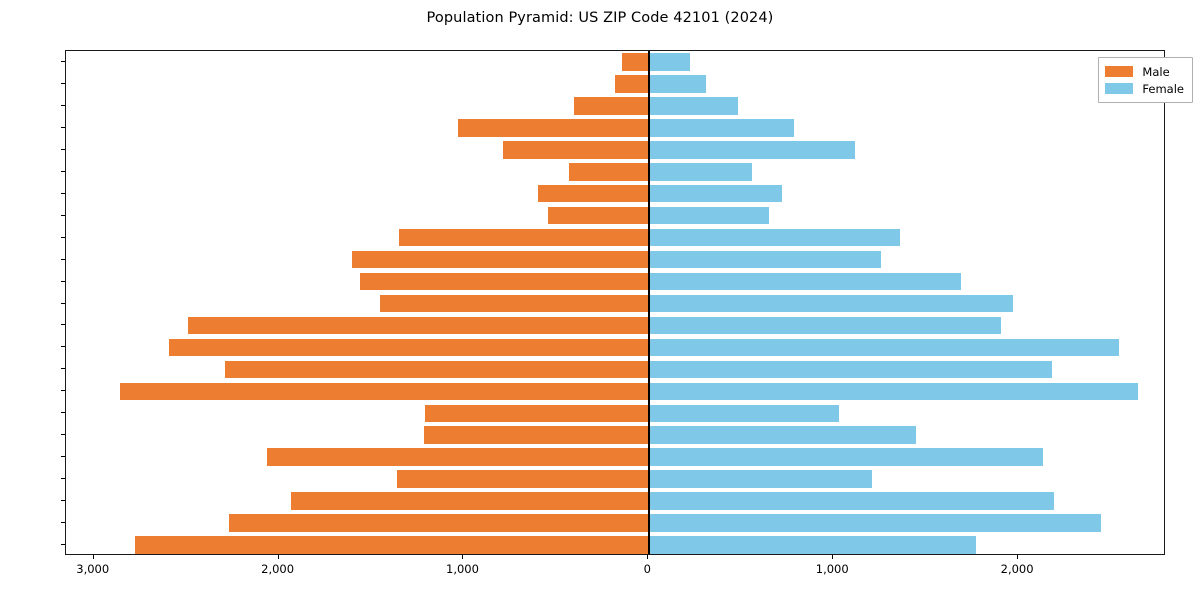 The width and height of the screenshot is (1200, 600). I want to click on x-tick-label-3: 0, so click(647, 569).